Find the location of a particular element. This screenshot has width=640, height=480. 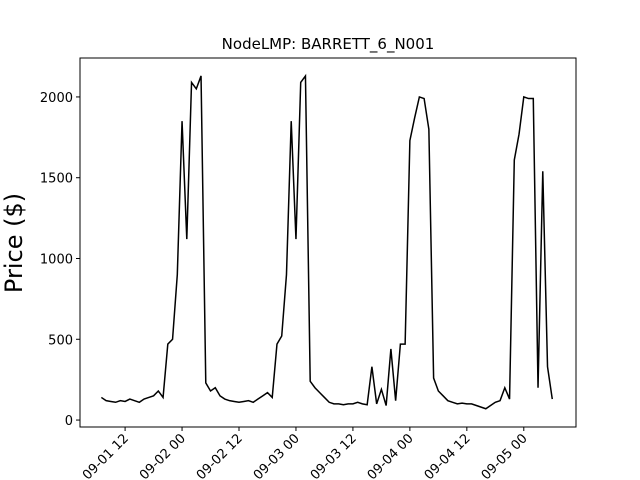

y-tick-label: 1500 is located at coordinates (56, 179).